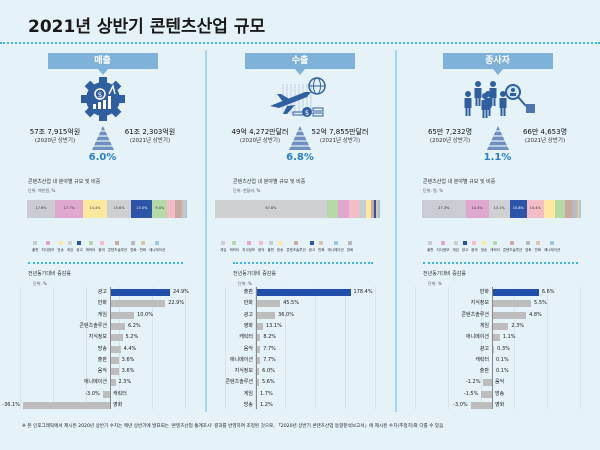 The height and width of the screenshot is (450, 600). I want to click on people-magnifier-icon, so click(498, 101).